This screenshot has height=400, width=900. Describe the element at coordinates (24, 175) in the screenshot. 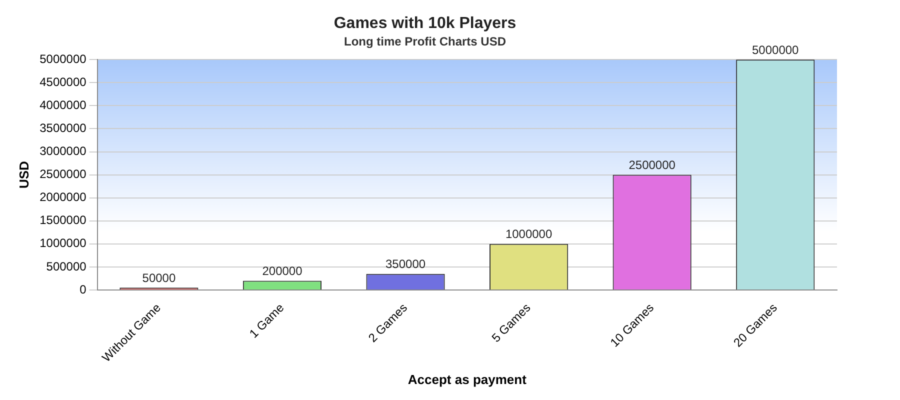

I see `y-axis-title: USD` at that location.